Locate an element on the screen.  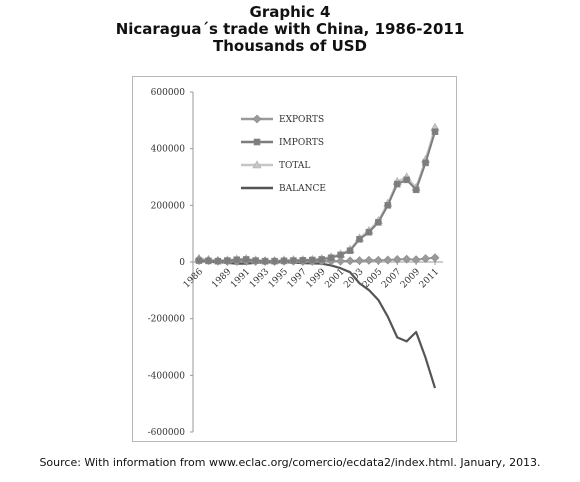
series-line-imports is located at coordinates (317, 197).